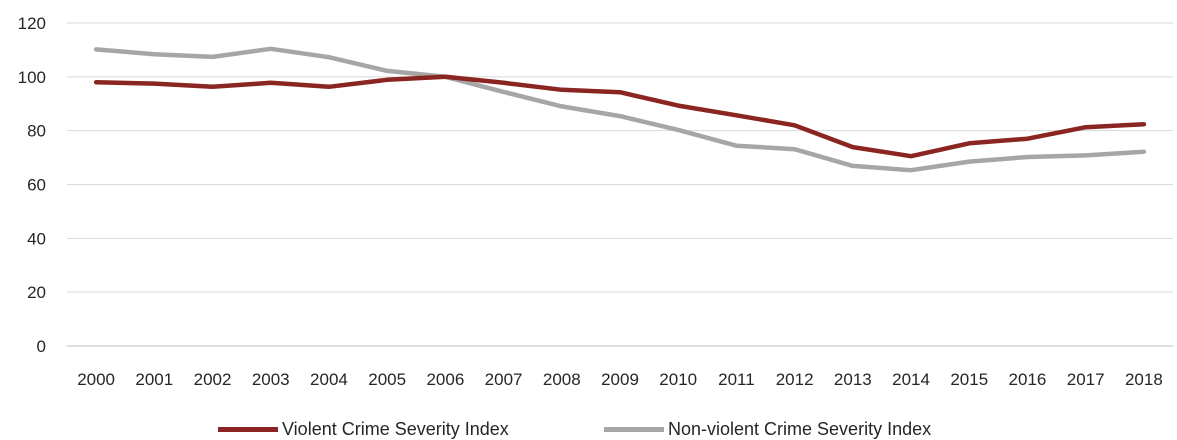 The height and width of the screenshot is (440, 1177). I want to click on y-axis-ticks: 0 20 40 60 80 100 120, so click(32, 185).